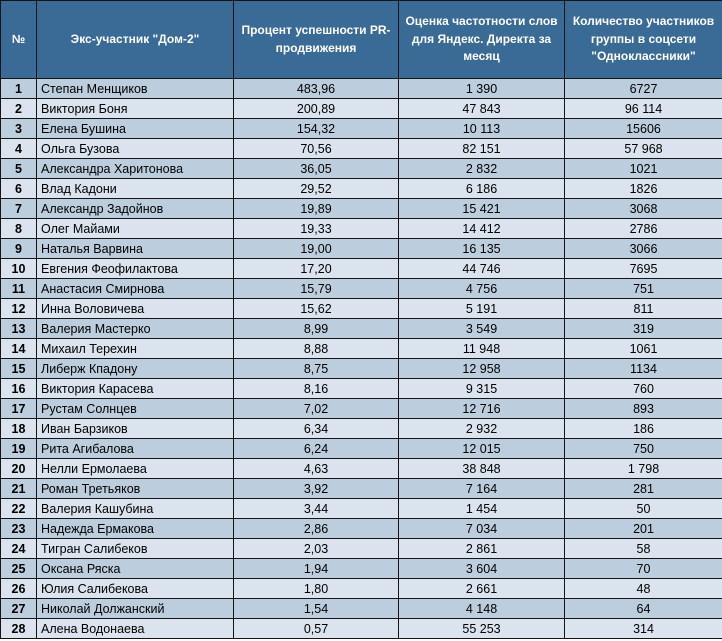 The image size is (722, 641). I want to click on cell-participant: Николай Должанский, so click(135, 608).